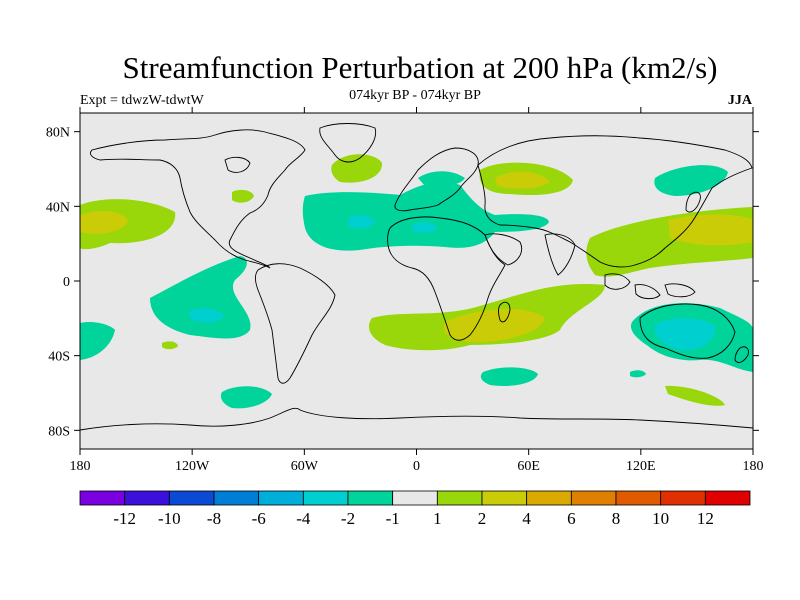 This screenshot has width=800, height=600. Describe the element at coordinates (259, 518) in the screenshot. I see `colorbar-label: -6` at that location.